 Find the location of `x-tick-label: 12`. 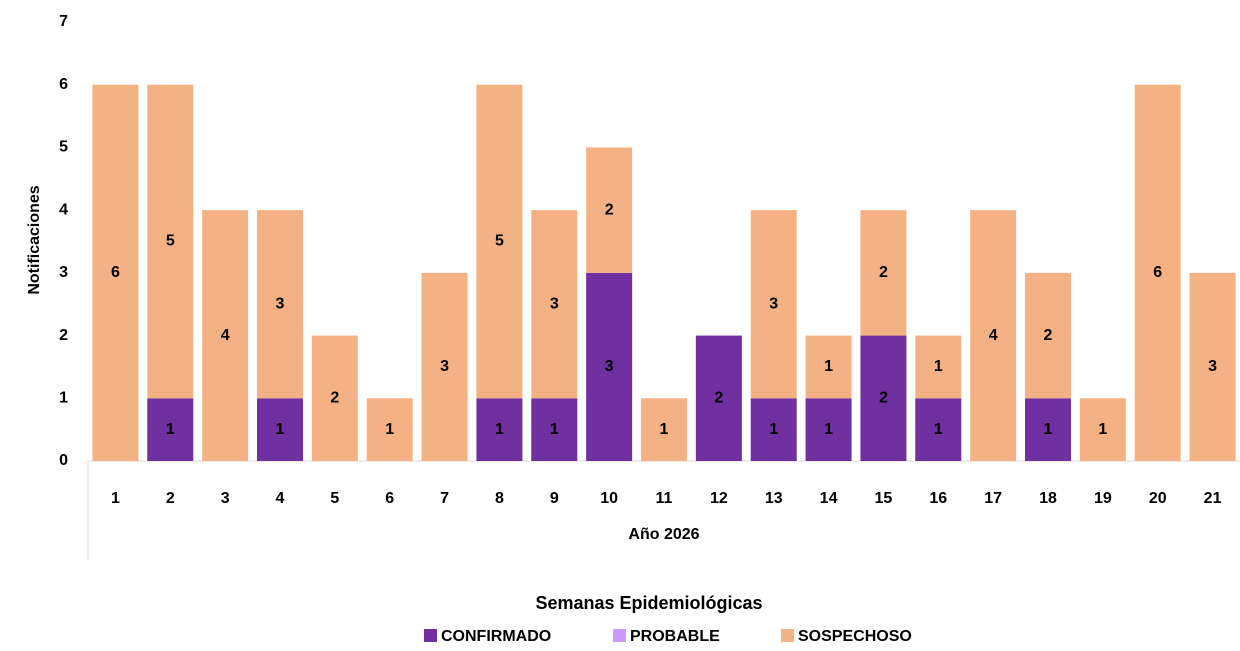

x-tick-label: 12 is located at coordinates (719, 498).